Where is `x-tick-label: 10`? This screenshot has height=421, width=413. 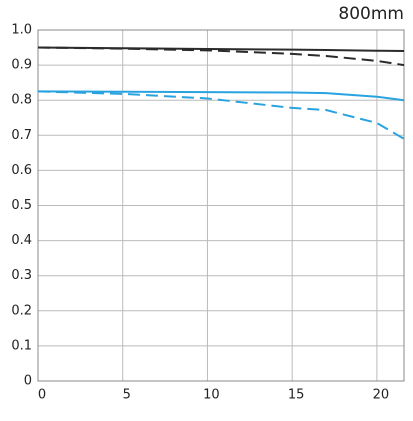 x-tick-label: 10 is located at coordinates (211, 395).